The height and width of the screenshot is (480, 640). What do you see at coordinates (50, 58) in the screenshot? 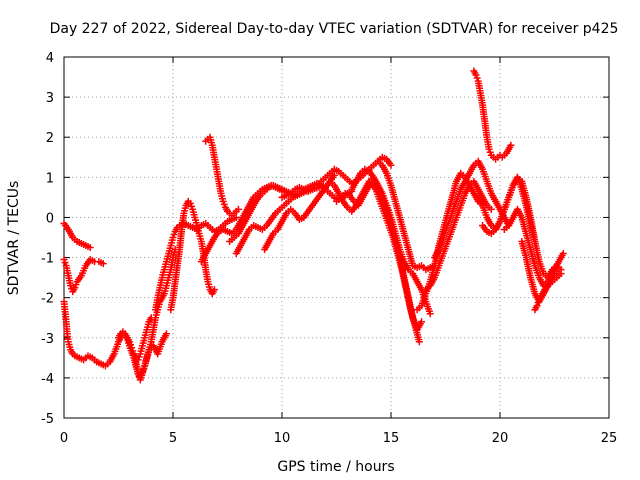
I see `y-tick-label: 4` at bounding box center [50, 58].